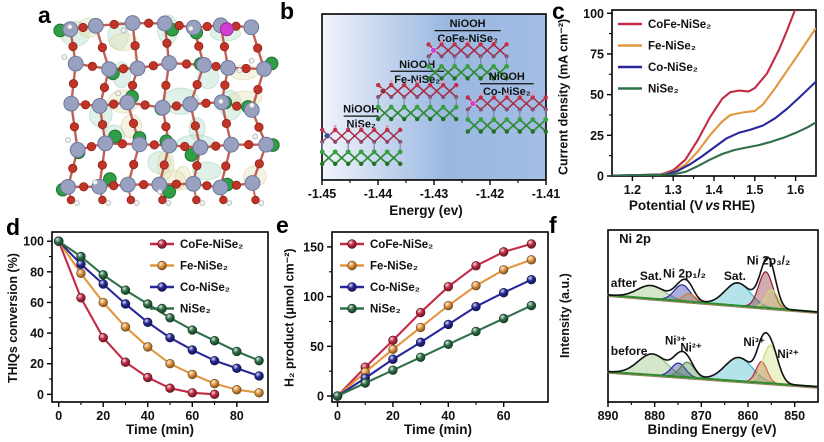  What do you see at coordinates (795, 190) in the screenshot?
I see `svg-text: 1.6` at bounding box center [795, 190].